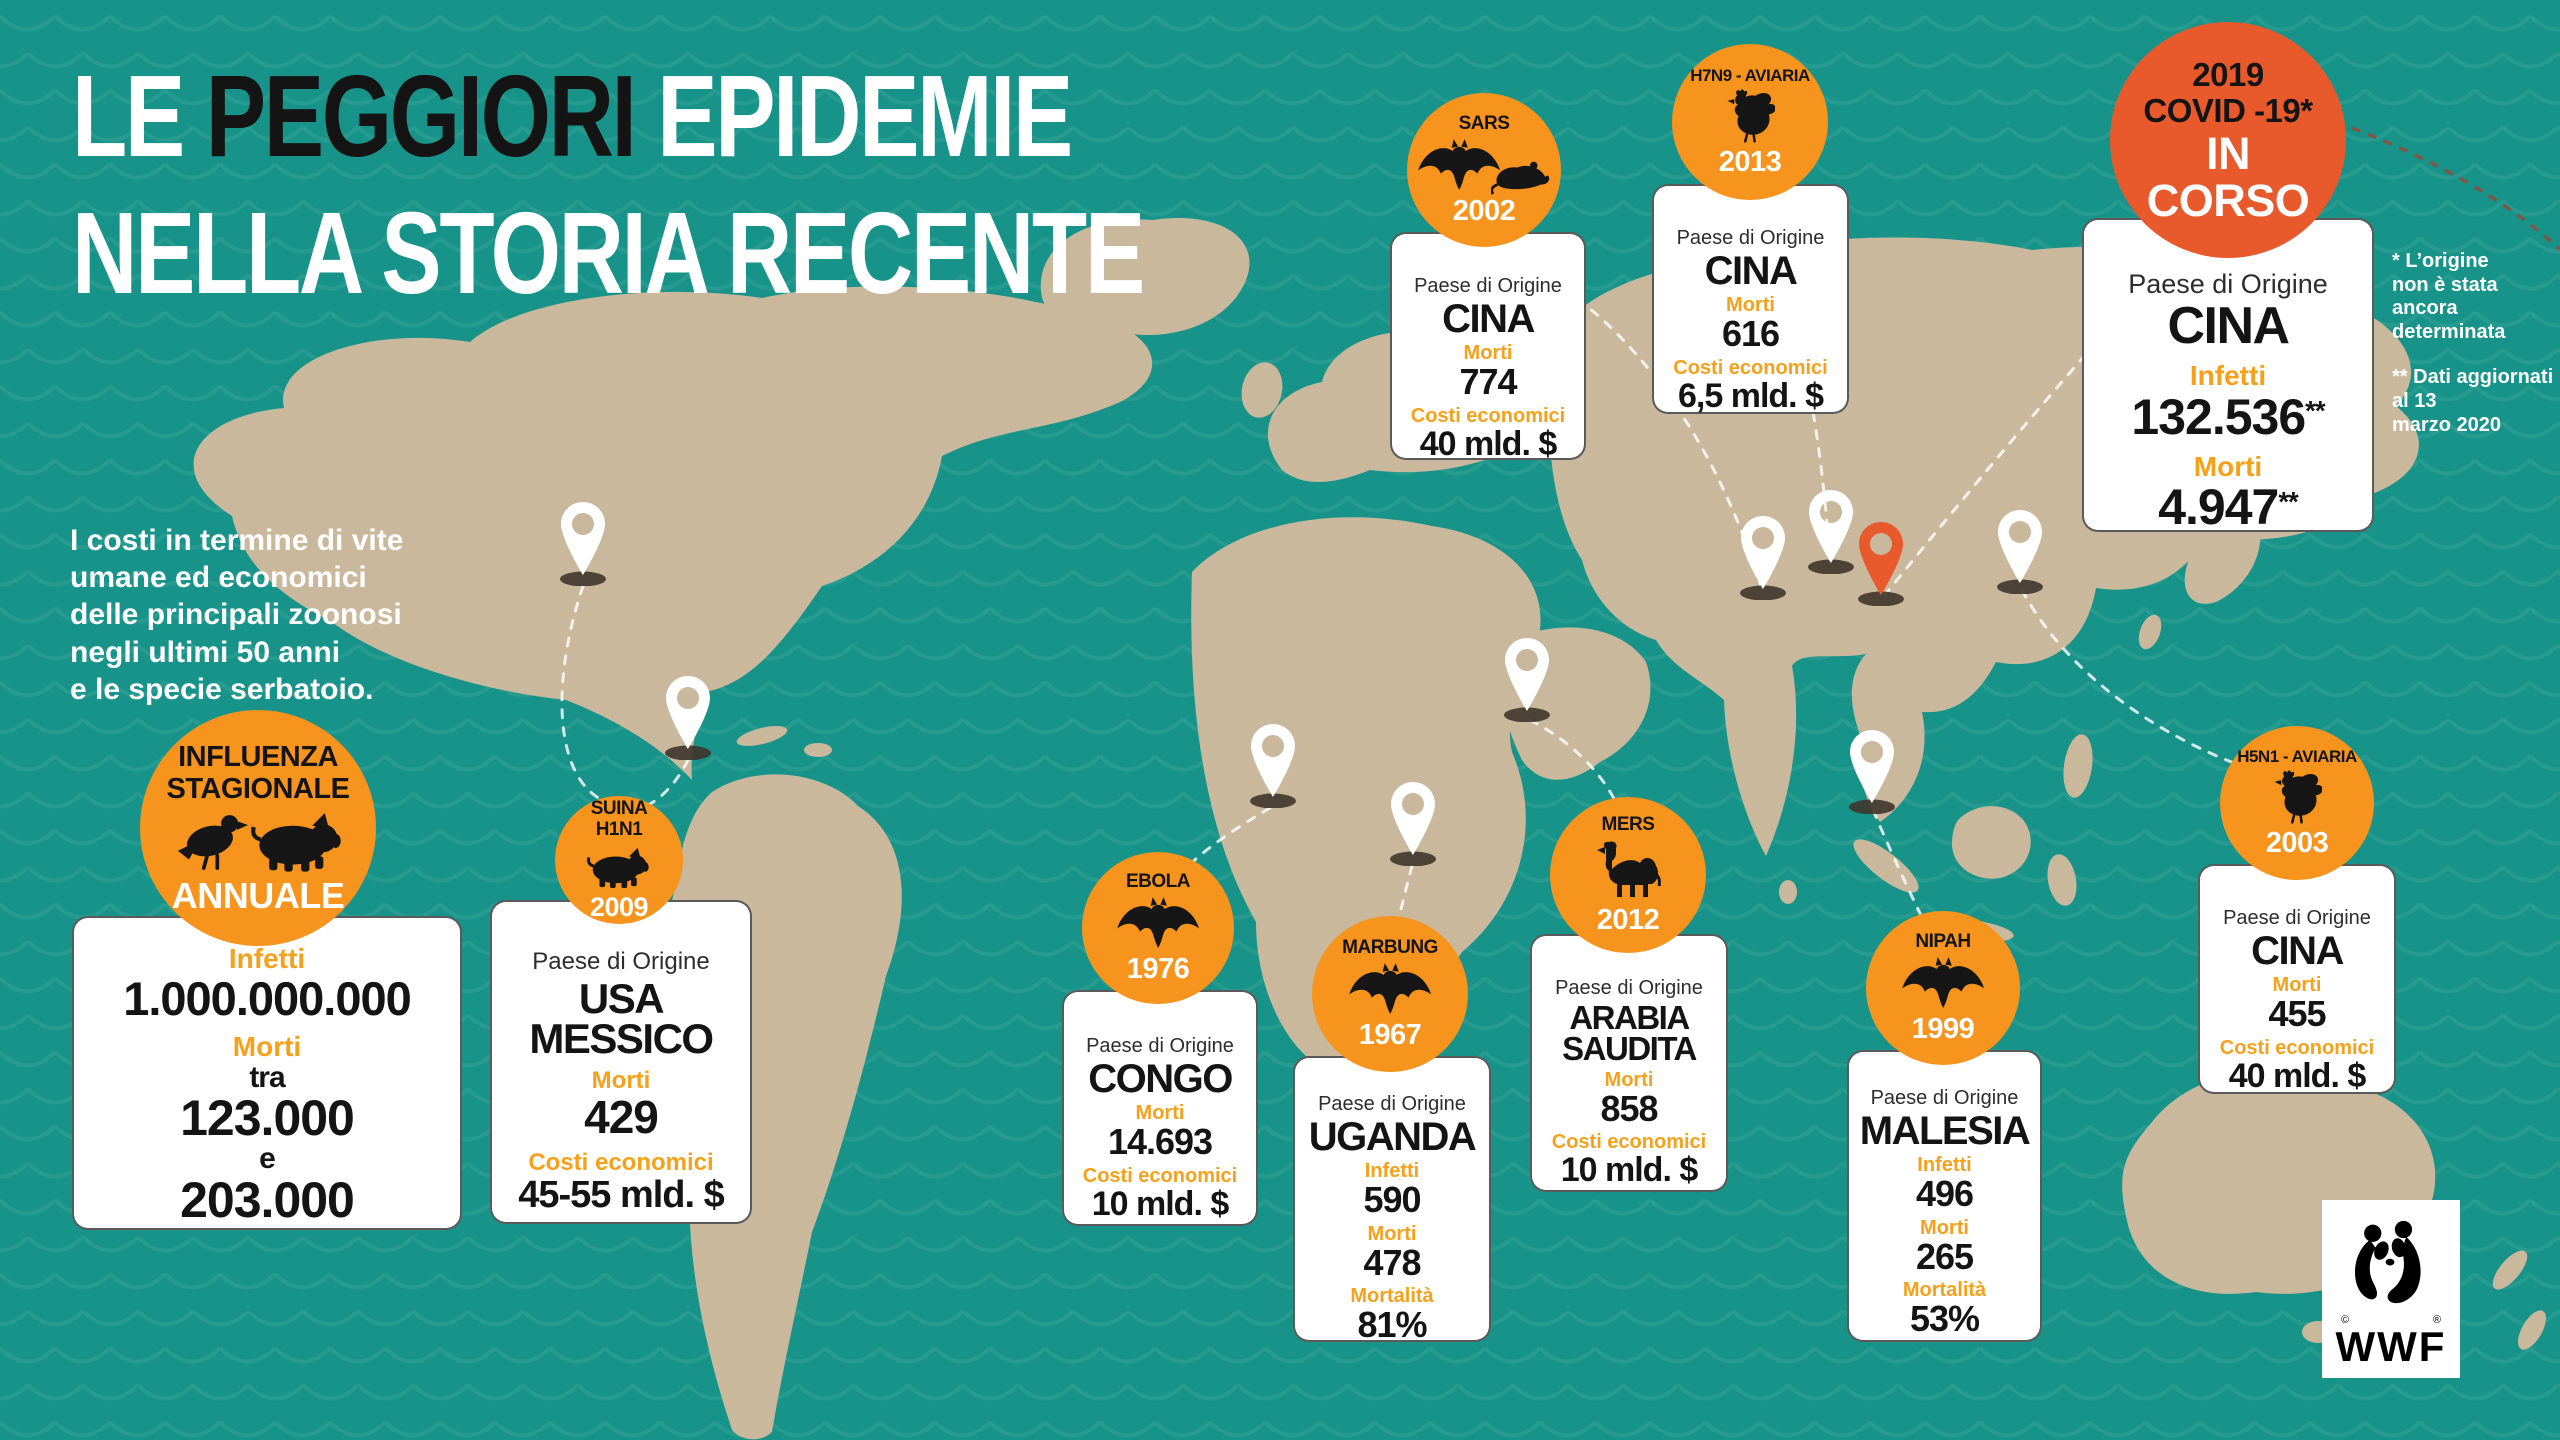 This screenshot has height=1440, width=2560. I want to click on epidemic-badge-covid: 2019 COVID -19* IN CORSO, so click(2228, 140).